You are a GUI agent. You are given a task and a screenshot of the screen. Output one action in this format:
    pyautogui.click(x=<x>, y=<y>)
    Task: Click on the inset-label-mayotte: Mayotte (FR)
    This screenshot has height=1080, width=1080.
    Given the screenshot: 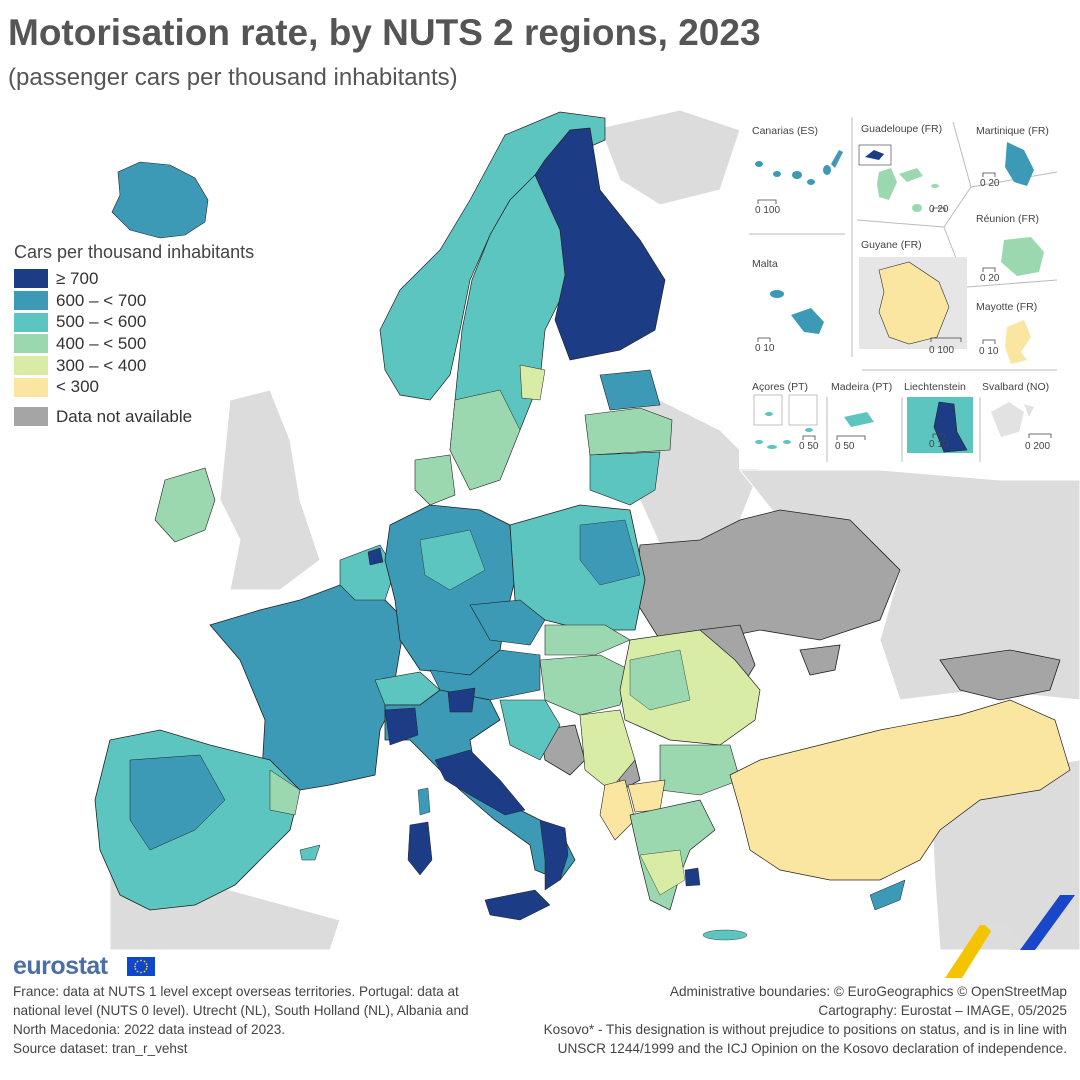 What is the action you would take?
    pyautogui.click(x=1007, y=307)
    